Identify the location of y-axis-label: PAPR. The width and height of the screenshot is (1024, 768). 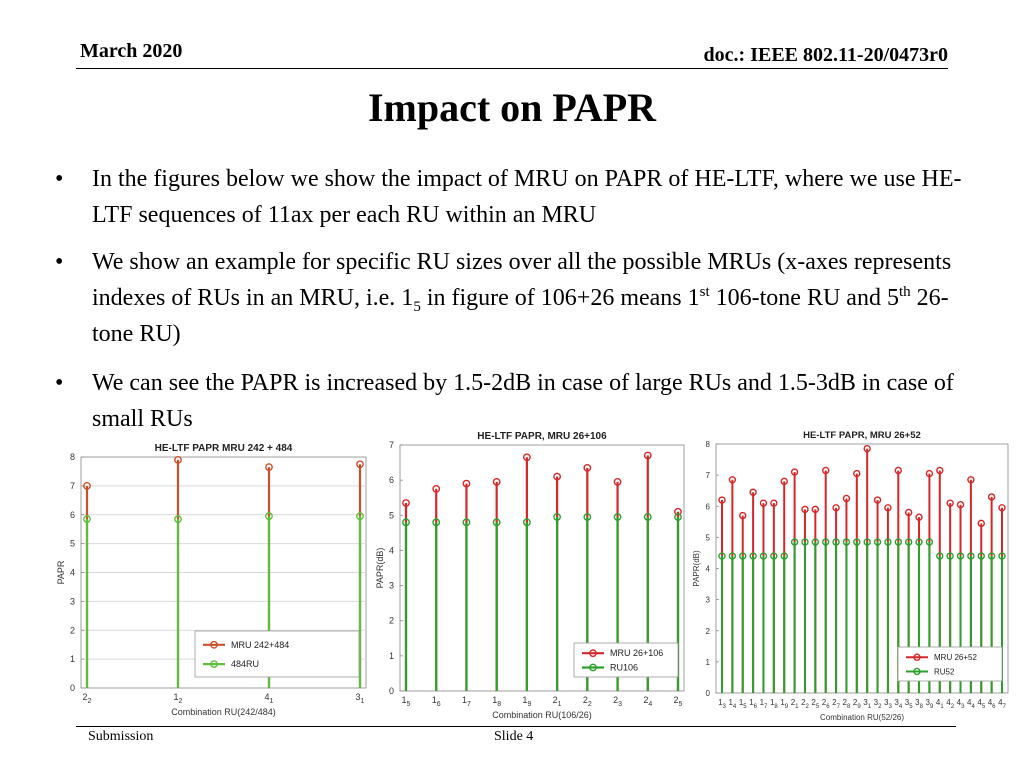
(61, 572).